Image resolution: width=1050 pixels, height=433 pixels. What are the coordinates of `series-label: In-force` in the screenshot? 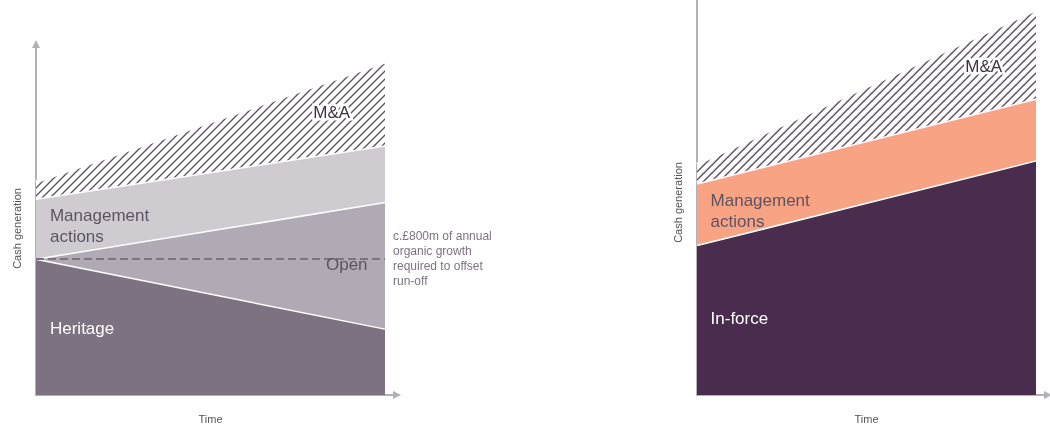 It's located at (739, 318).